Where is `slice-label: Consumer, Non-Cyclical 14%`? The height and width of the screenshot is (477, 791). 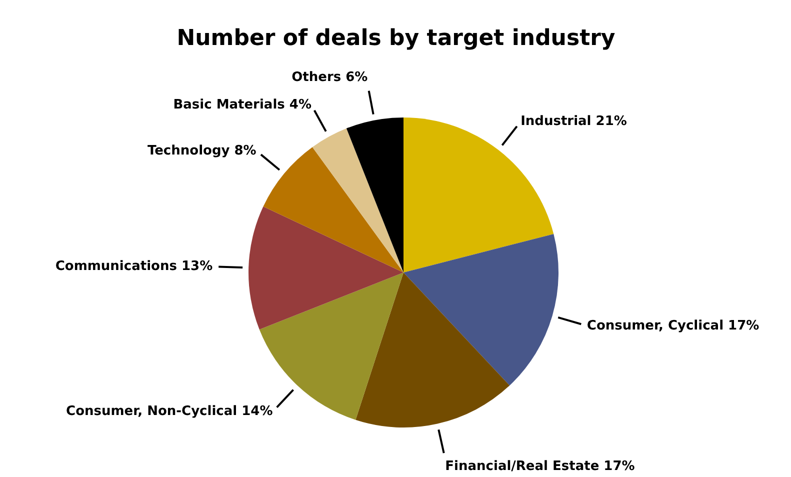
slice-label: Consumer, Non-Cyclical 14% is located at coordinates (169, 412).